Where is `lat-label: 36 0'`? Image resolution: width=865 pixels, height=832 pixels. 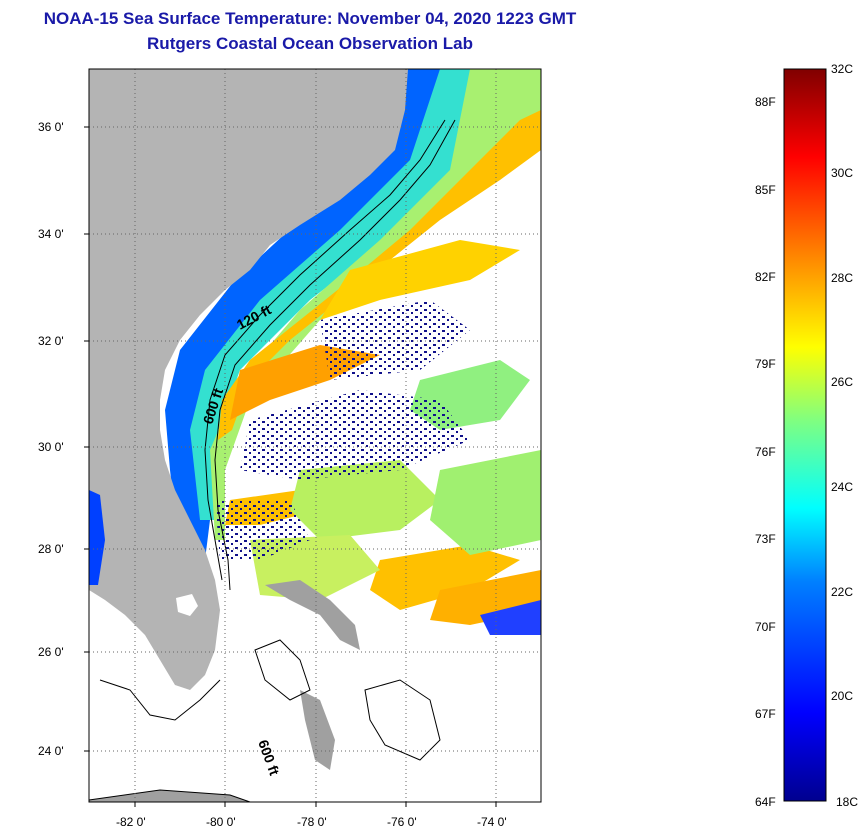 lat-label: 36 0' is located at coordinates (51, 127).